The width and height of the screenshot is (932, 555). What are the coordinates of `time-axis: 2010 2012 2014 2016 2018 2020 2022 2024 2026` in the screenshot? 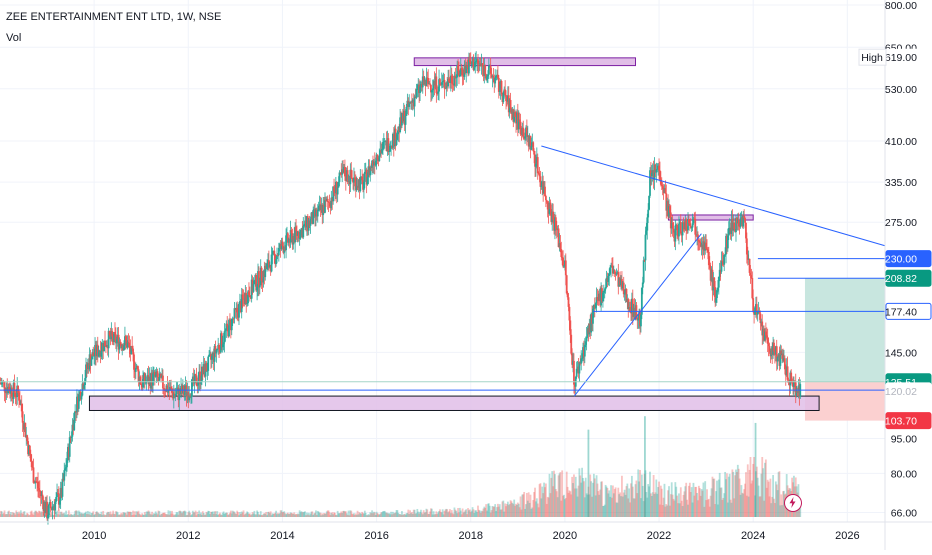 It's located at (471, 536).